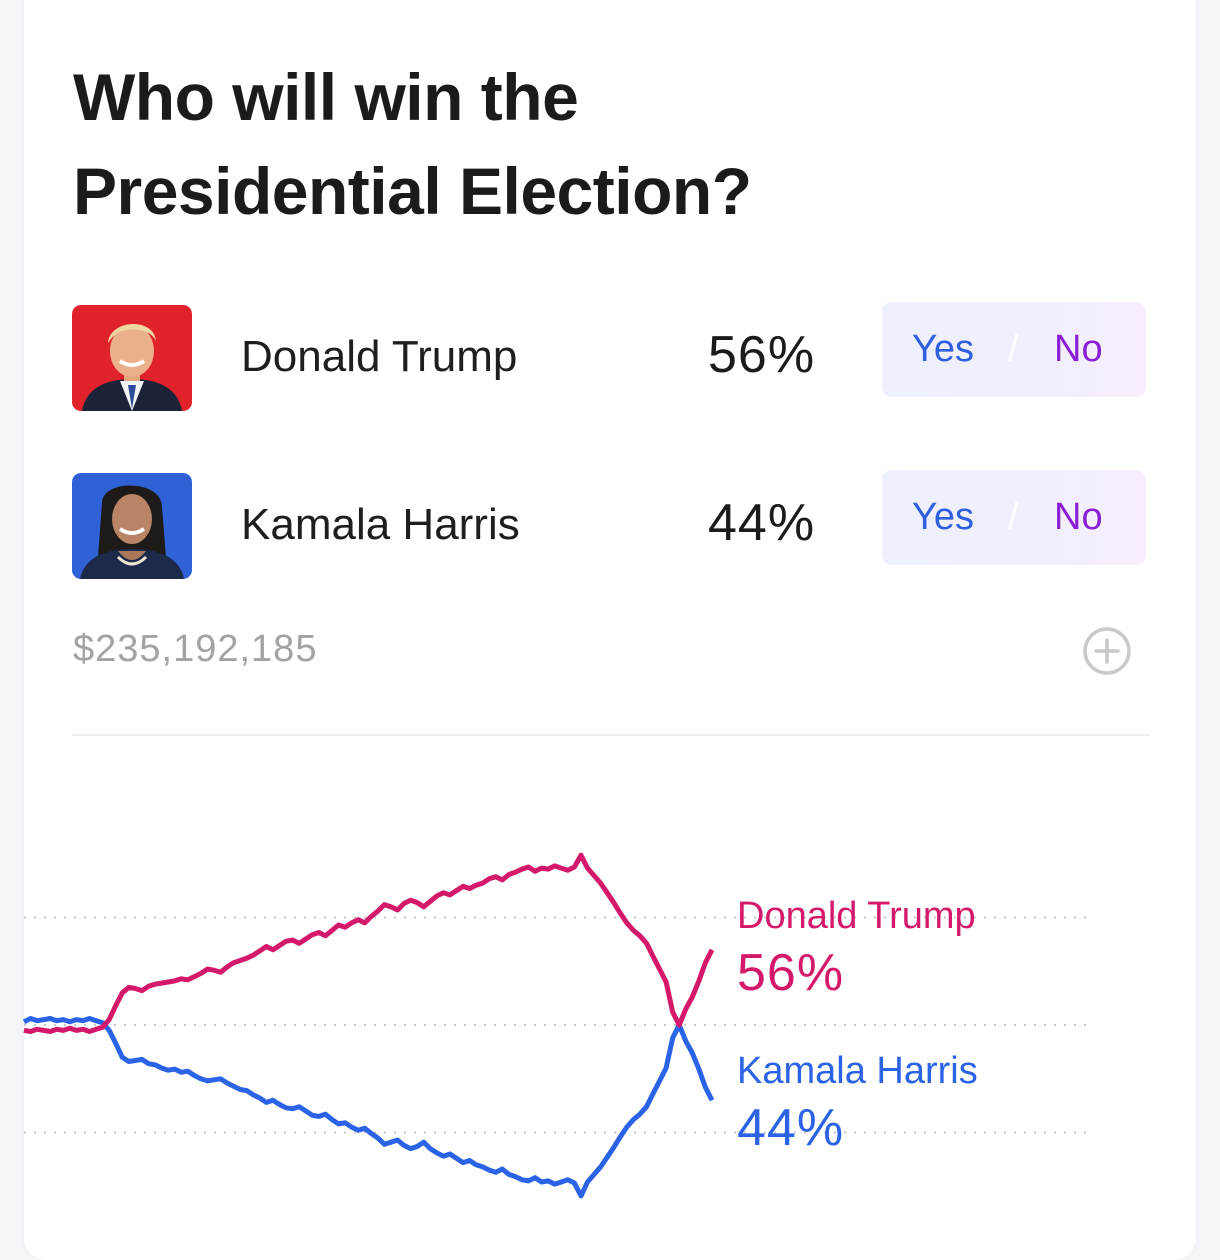 The image size is (1220, 1260). What do you see at coordinates (1107, 651) in the screenshot?
I see `plus-circle-icon` at bounding box center [1107, 651].